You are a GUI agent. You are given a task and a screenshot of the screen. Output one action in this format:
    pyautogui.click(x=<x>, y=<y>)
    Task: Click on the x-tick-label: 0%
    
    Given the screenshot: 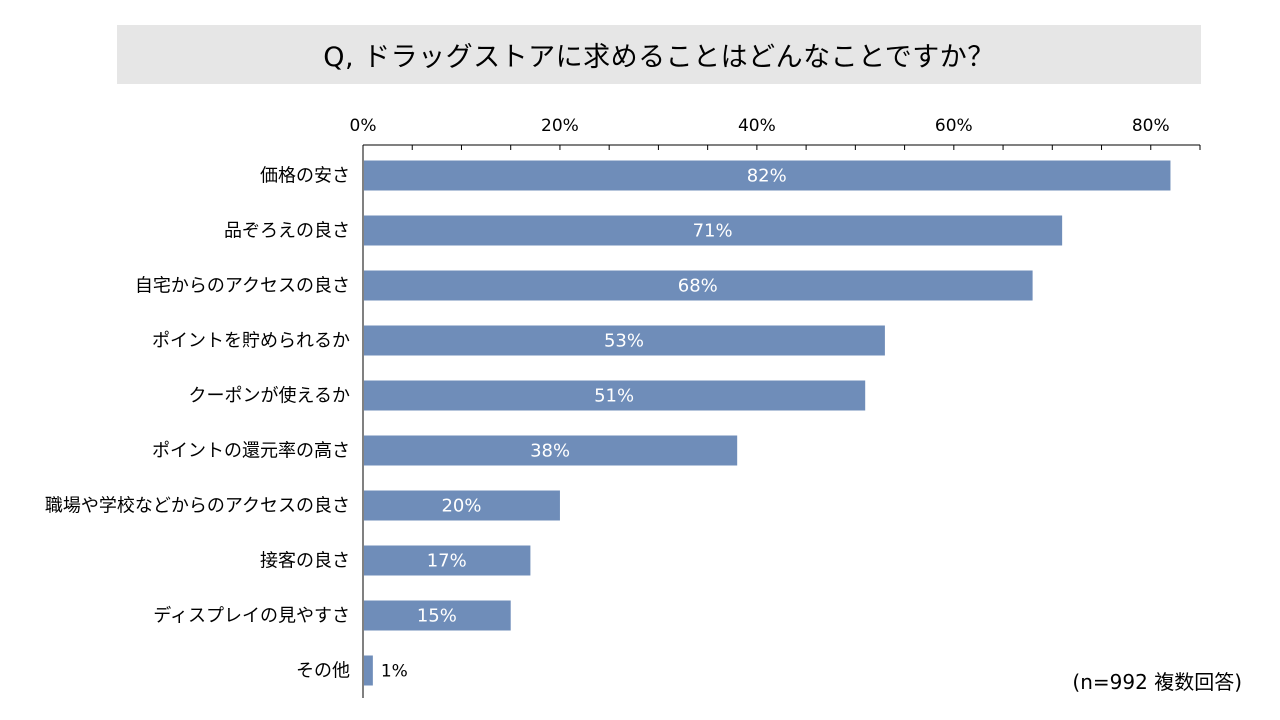 What is the action you would take?
    pyautogui.click(x=363, y=126)
    